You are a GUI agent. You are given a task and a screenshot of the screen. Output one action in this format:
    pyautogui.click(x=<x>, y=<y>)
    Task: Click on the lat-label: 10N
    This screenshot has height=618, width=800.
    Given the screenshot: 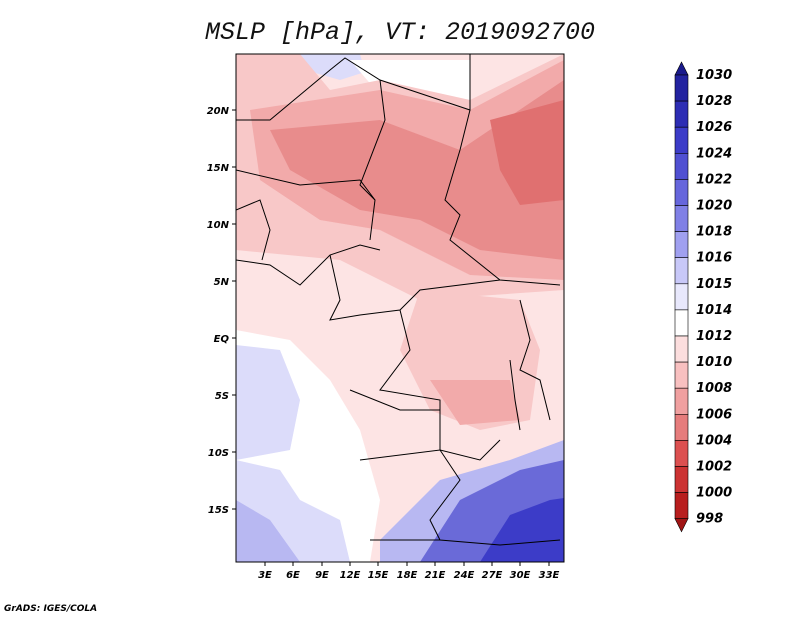 What is the action you would take?
    pyautogui.click(x=218, y=225)
    